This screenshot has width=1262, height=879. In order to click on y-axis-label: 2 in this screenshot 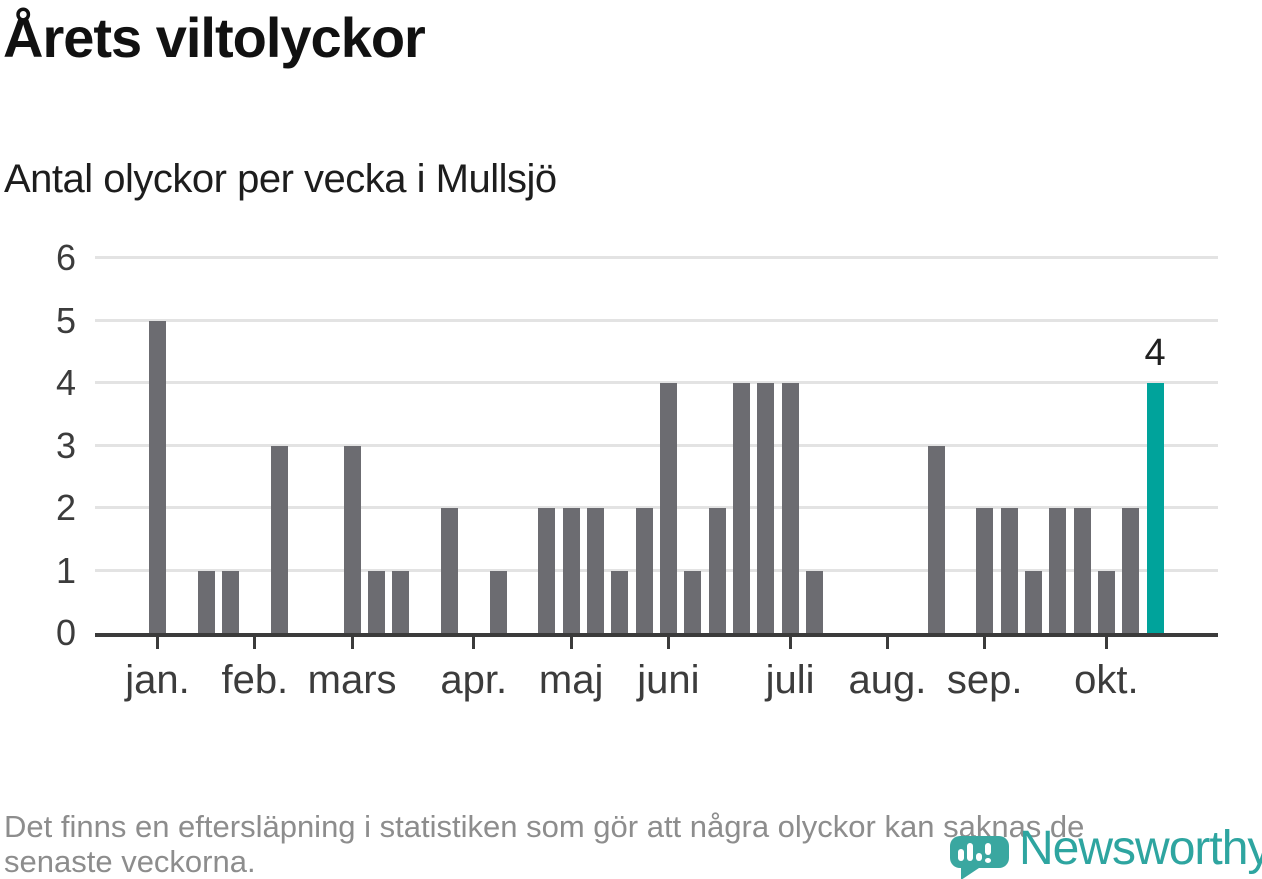, I will do `click(65, 507)`.